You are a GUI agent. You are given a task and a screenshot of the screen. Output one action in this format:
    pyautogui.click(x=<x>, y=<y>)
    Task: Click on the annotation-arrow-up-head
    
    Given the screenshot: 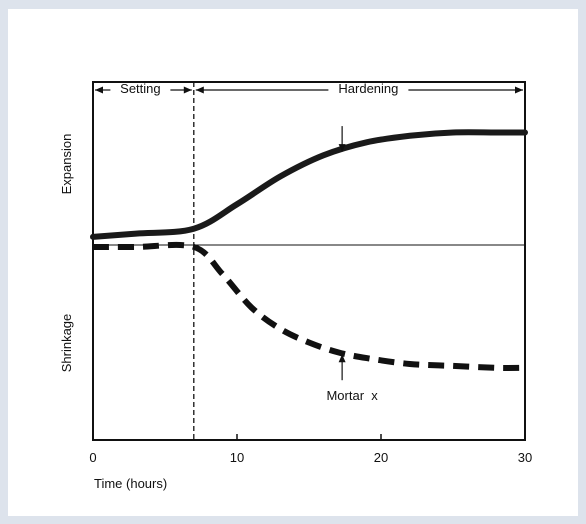 What is the action you would take?
    pyautogui.click(x=342, y=358)
    